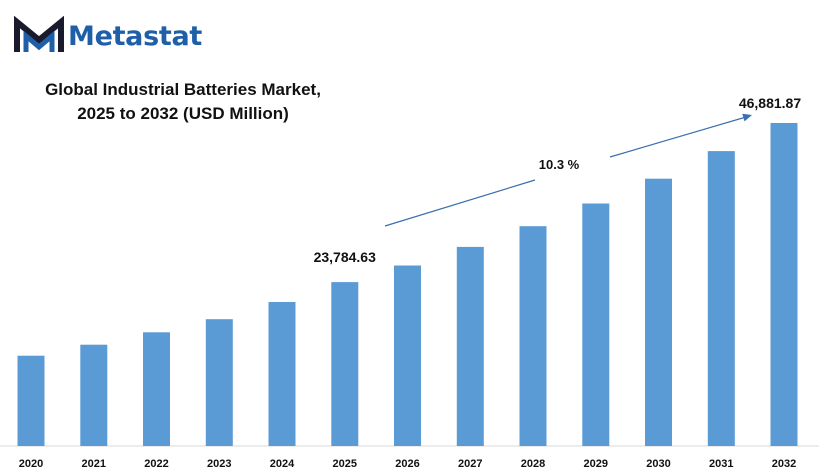 This screenshot has height=470, width=819. What do you see at coordinates (39, 34) in the screenshot?
I see `metastat-m-logo-icon` at bounding box center [39, 34].